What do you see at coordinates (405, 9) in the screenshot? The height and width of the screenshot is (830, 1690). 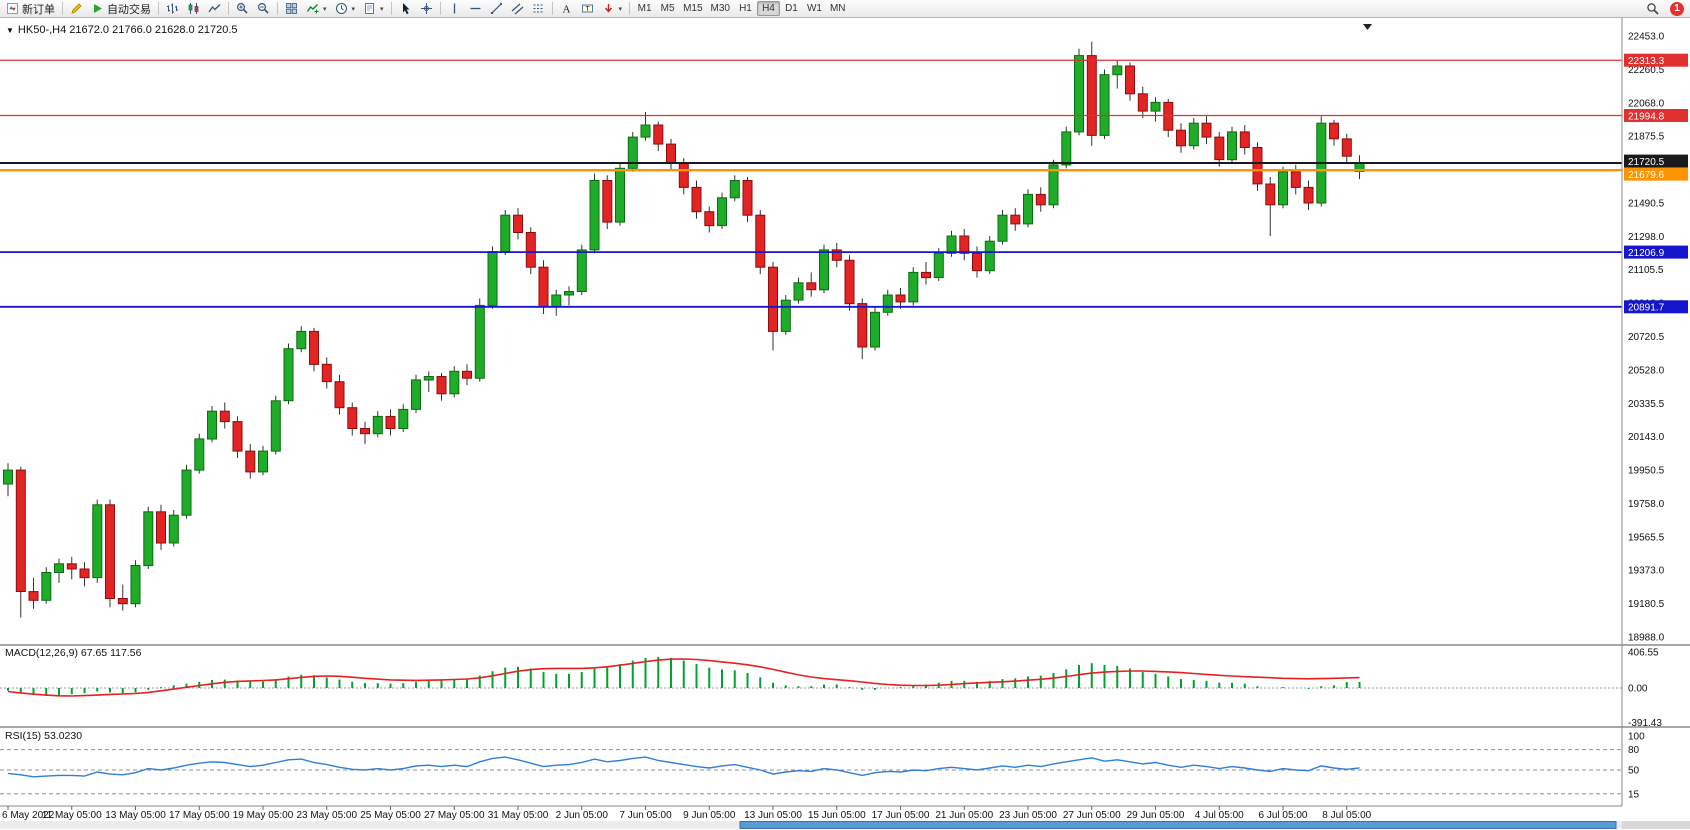 I see `cursor-button` at bounding box center [405, 9].